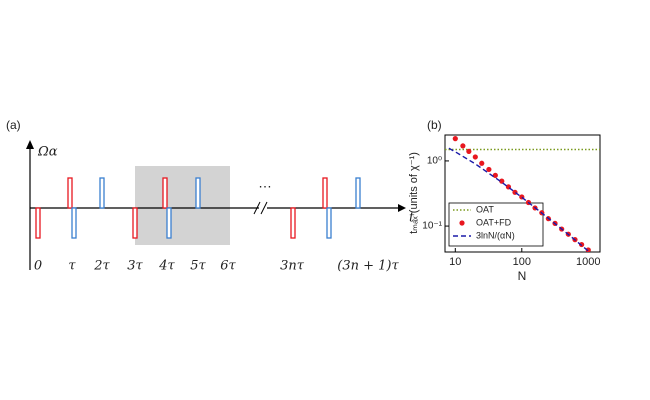 This screenshot has height=400, width=650. What do you see at coordinates (485, 209) in the screenshot?
I see `legend-label: OAT` at bounding box center [485, 209].